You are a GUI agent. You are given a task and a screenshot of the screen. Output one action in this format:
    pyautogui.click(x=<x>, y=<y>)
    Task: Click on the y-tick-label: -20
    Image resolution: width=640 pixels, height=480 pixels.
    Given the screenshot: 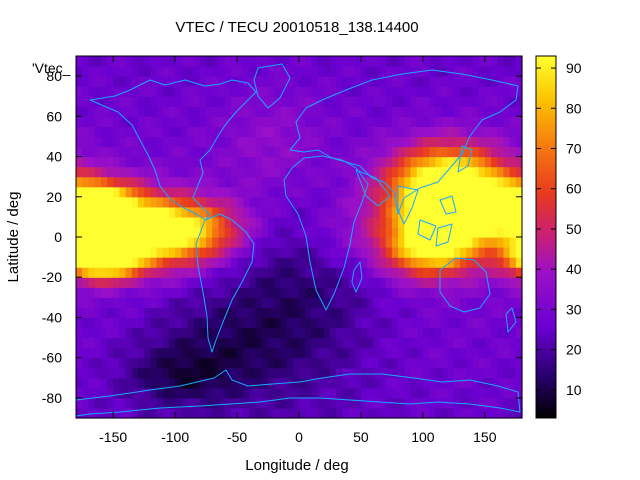 What is the action you would take?
    pyautogui.click(x=52, y=277)
    